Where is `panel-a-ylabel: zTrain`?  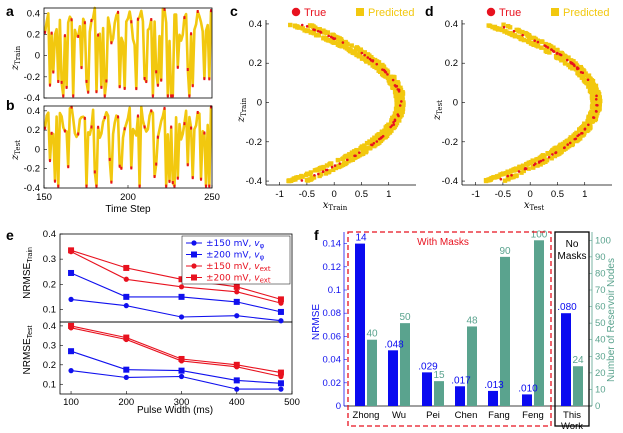
panel-a-ylabel: zTrain is located at coordinates (16, 58).